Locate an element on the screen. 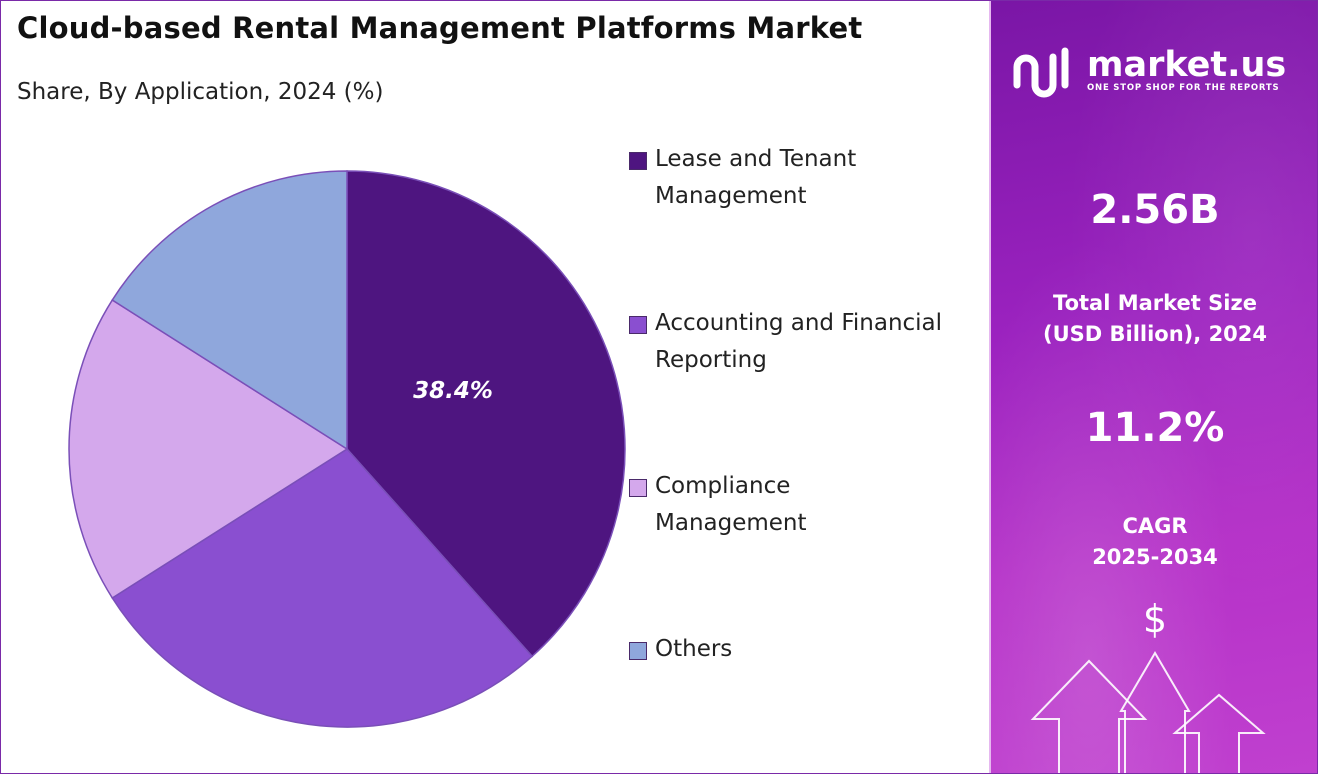 The image size is (1318, 774). pie-slice-compliance is located at coordinates (208, 449).